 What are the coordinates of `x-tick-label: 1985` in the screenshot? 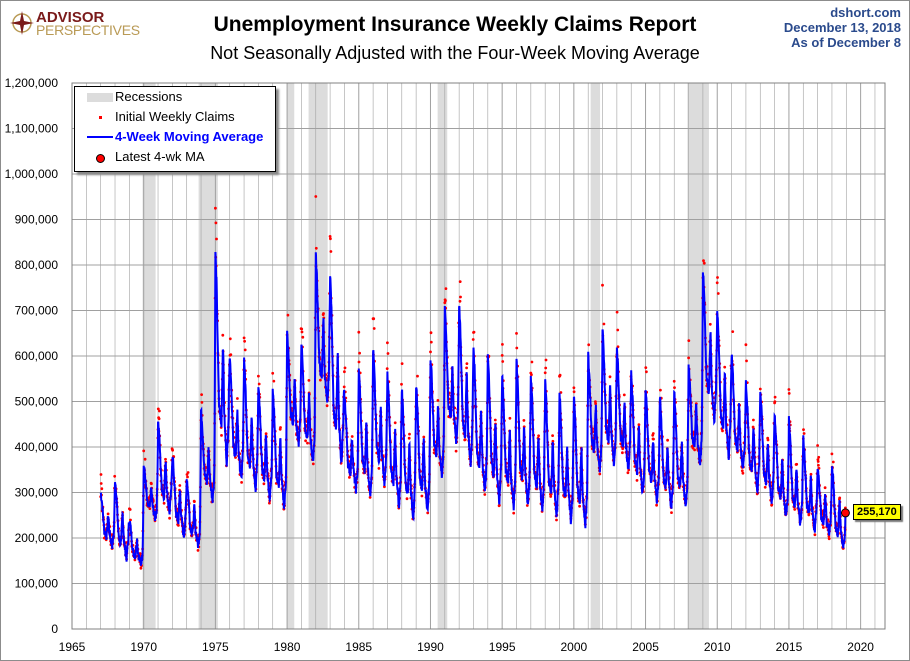 It's located at (358, 647).